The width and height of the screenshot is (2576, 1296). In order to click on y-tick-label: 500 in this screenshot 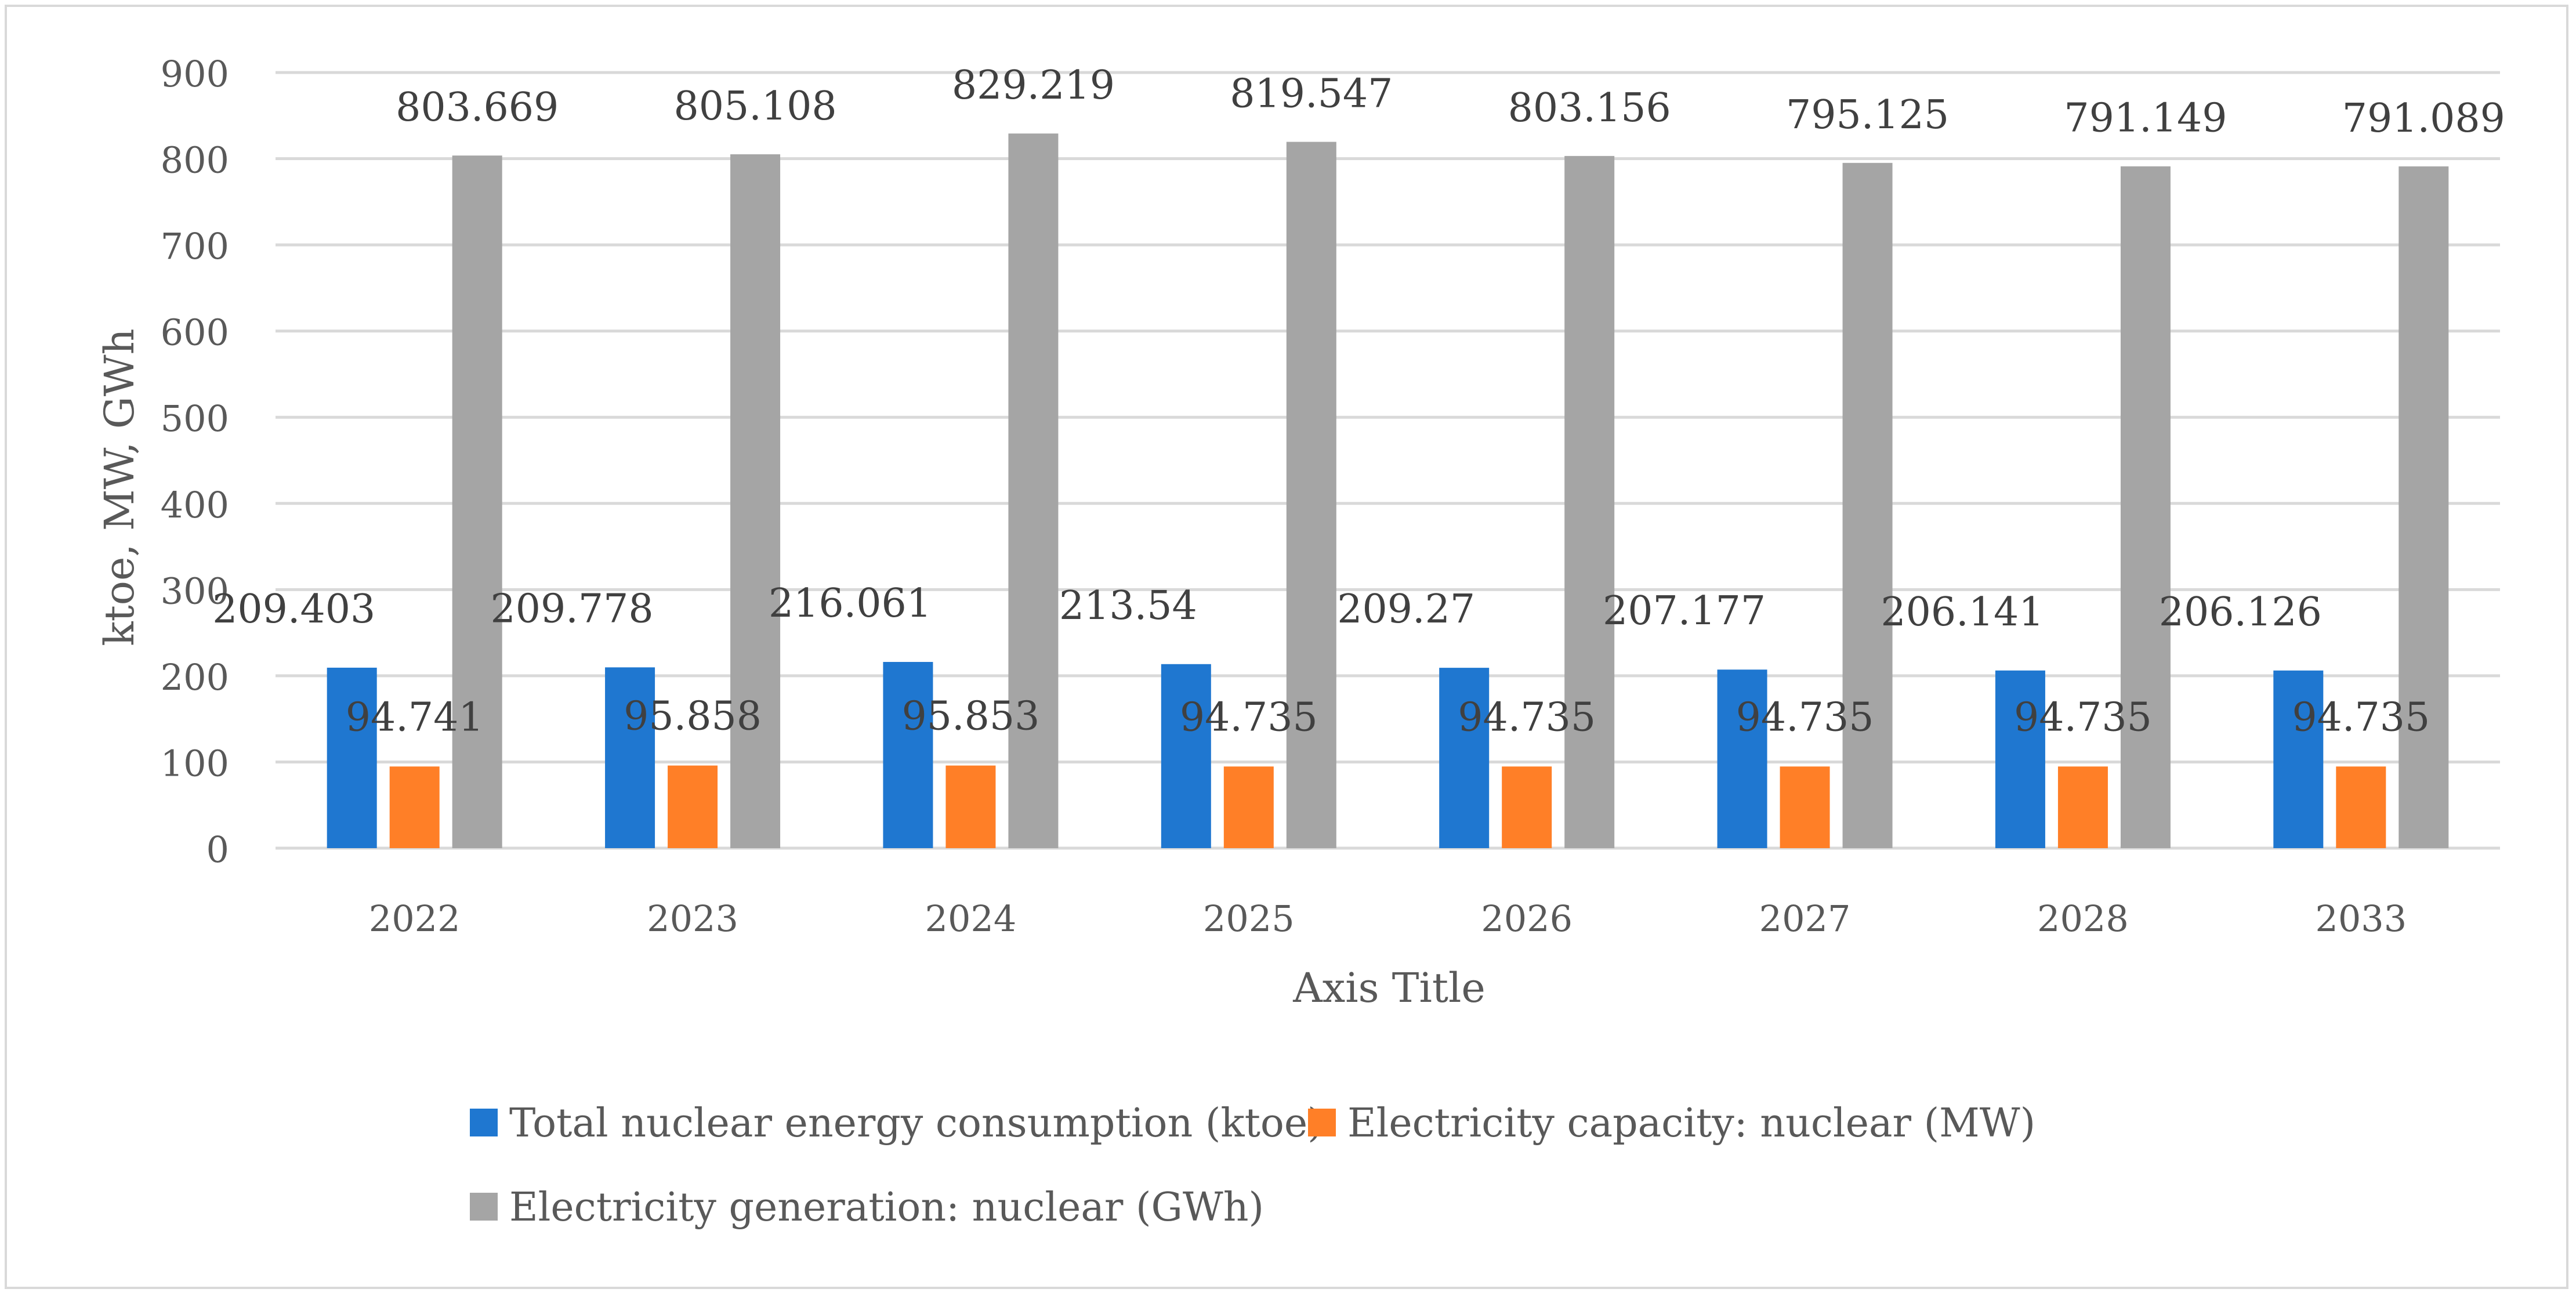, I will do `click(195, 418)`.